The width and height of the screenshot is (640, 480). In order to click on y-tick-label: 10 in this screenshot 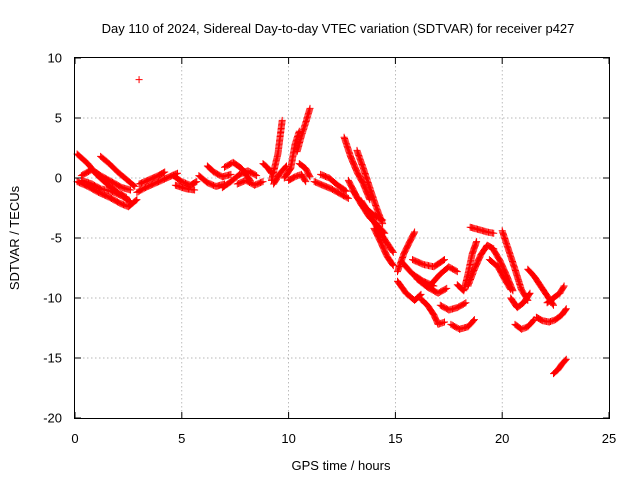, I will do `click(55, 58)`.